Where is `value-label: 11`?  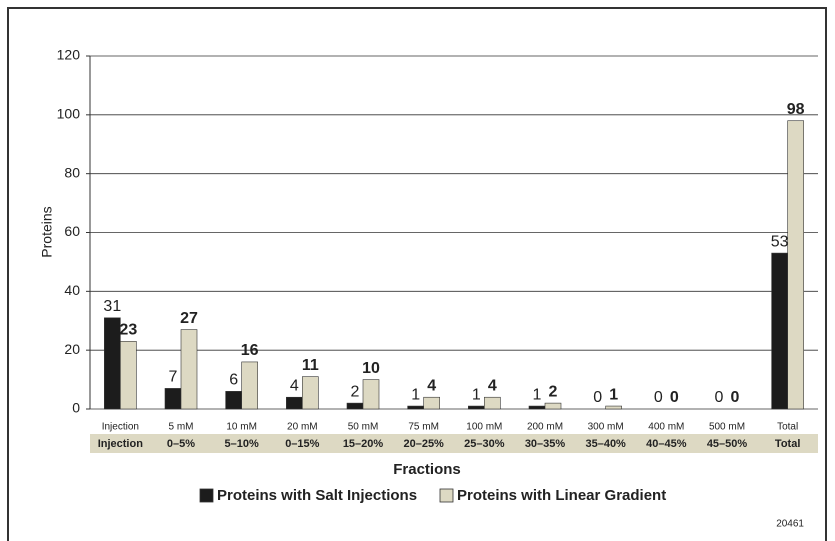 value-label: 11 is located at coordinates (310, 365).